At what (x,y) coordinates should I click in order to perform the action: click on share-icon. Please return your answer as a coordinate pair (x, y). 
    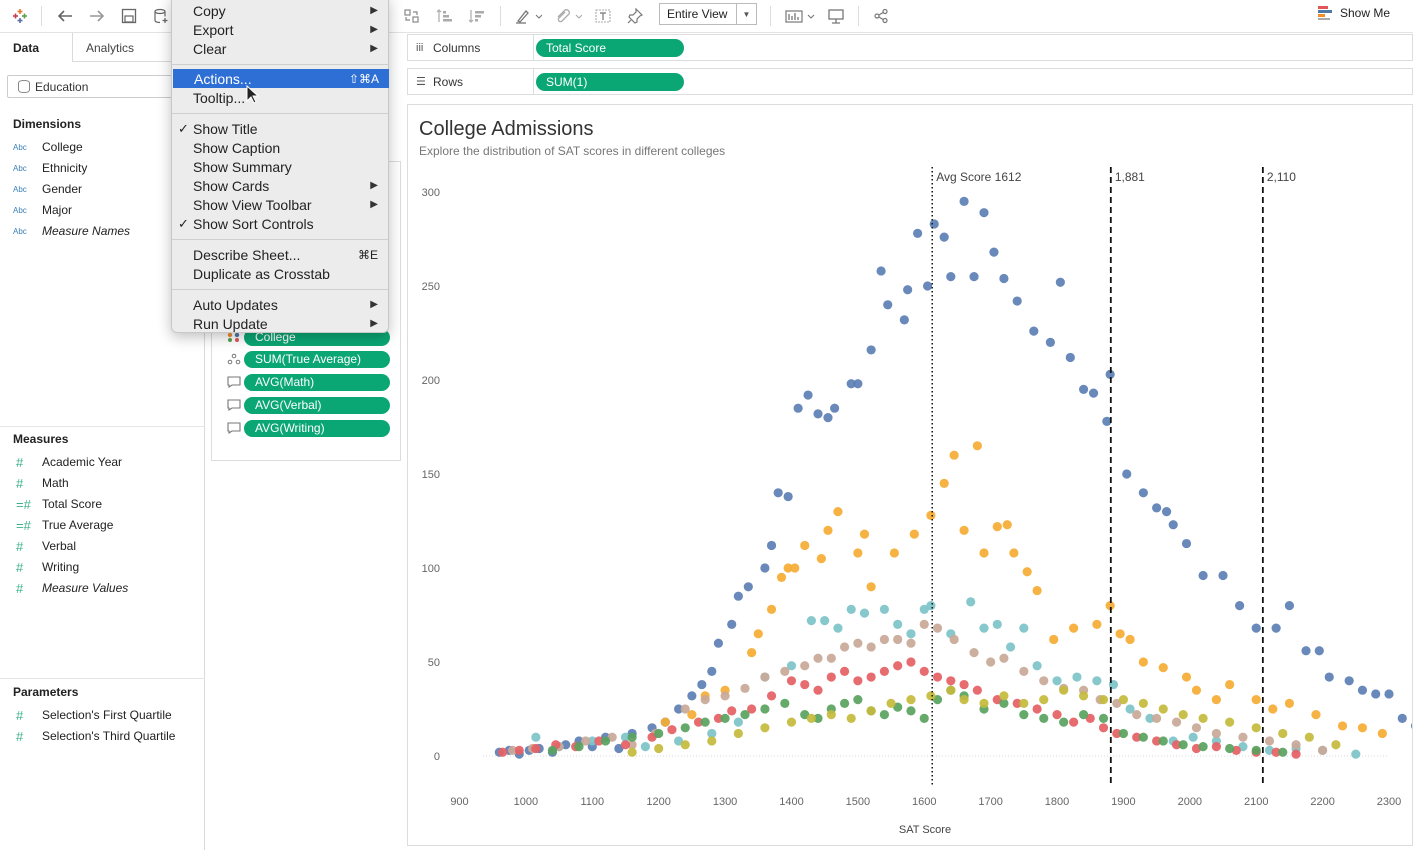
    Looking at the image, I should click on (881, 16).